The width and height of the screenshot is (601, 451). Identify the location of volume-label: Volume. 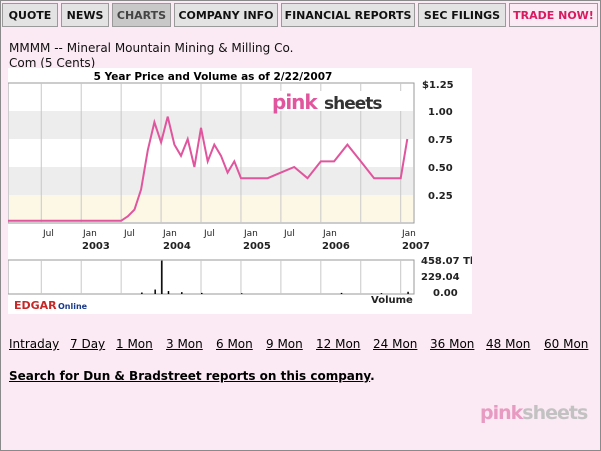
(392, 300).